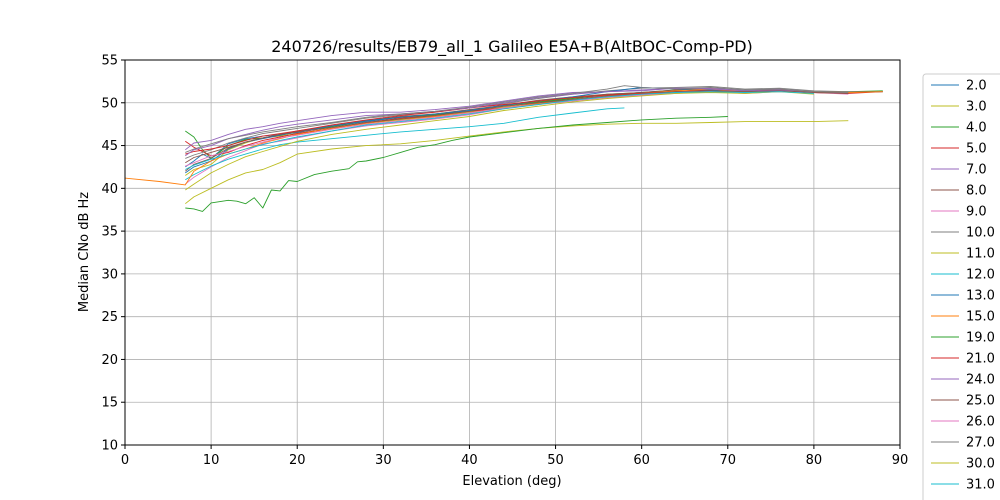 Image resolution: width=1000 pixels, height=500 pixels. What do you see at coordinates (84, 252) in the screenshot?
I see `y-axis-label: Median CNo dB Hz` at bounding box center [84, 252].